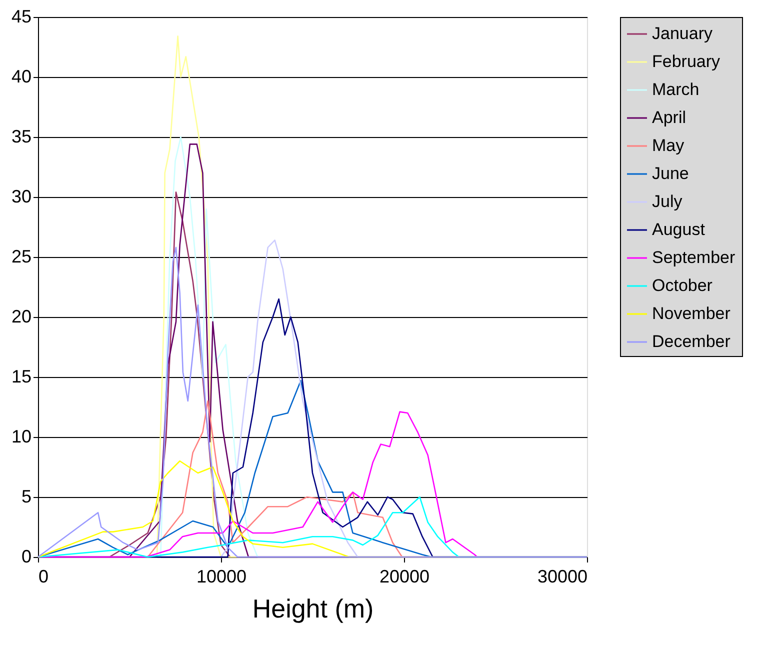 This screenshot has width=781, height=645. What do you see at coordinates (21, 376) in the screenshot?
I see `y-tick-label: 15` at bounding box center [21, 376].